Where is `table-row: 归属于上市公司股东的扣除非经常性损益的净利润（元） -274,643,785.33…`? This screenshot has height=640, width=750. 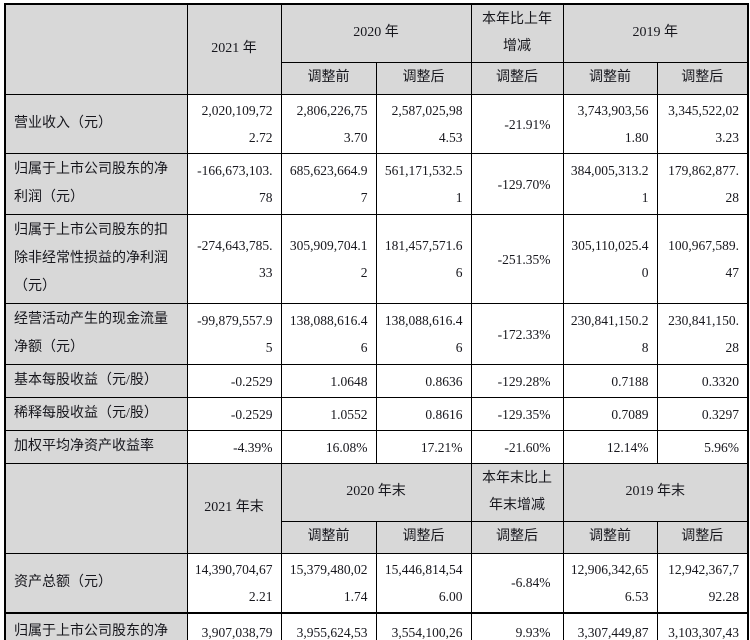 table-row: 归属于上市公司股东的扣除非经常性损益的净利润（元） -274,643,785.33… is located at coordinates (376, 259).